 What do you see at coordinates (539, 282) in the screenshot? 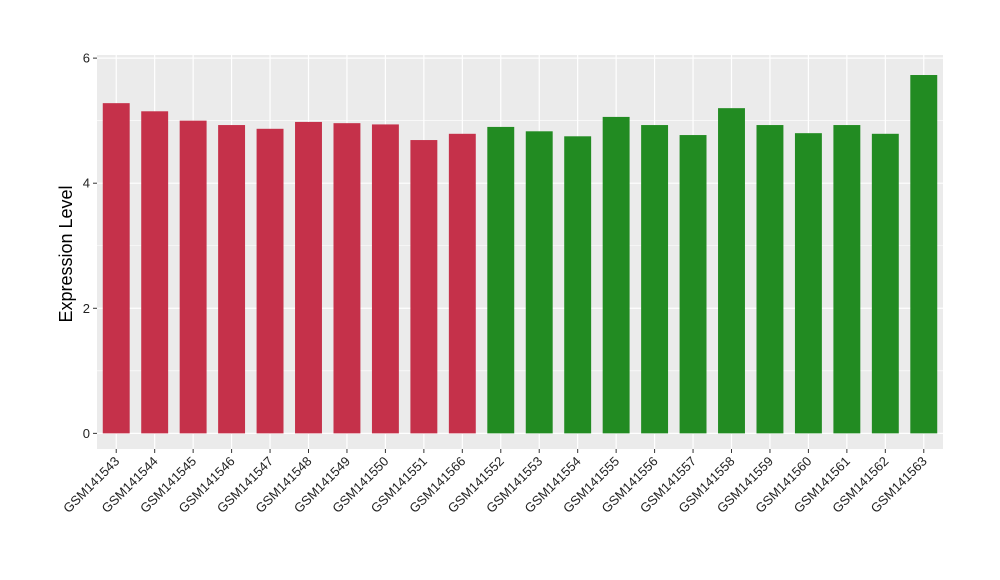
I see `bar-GSM141553` at bounding box center [539, 282].